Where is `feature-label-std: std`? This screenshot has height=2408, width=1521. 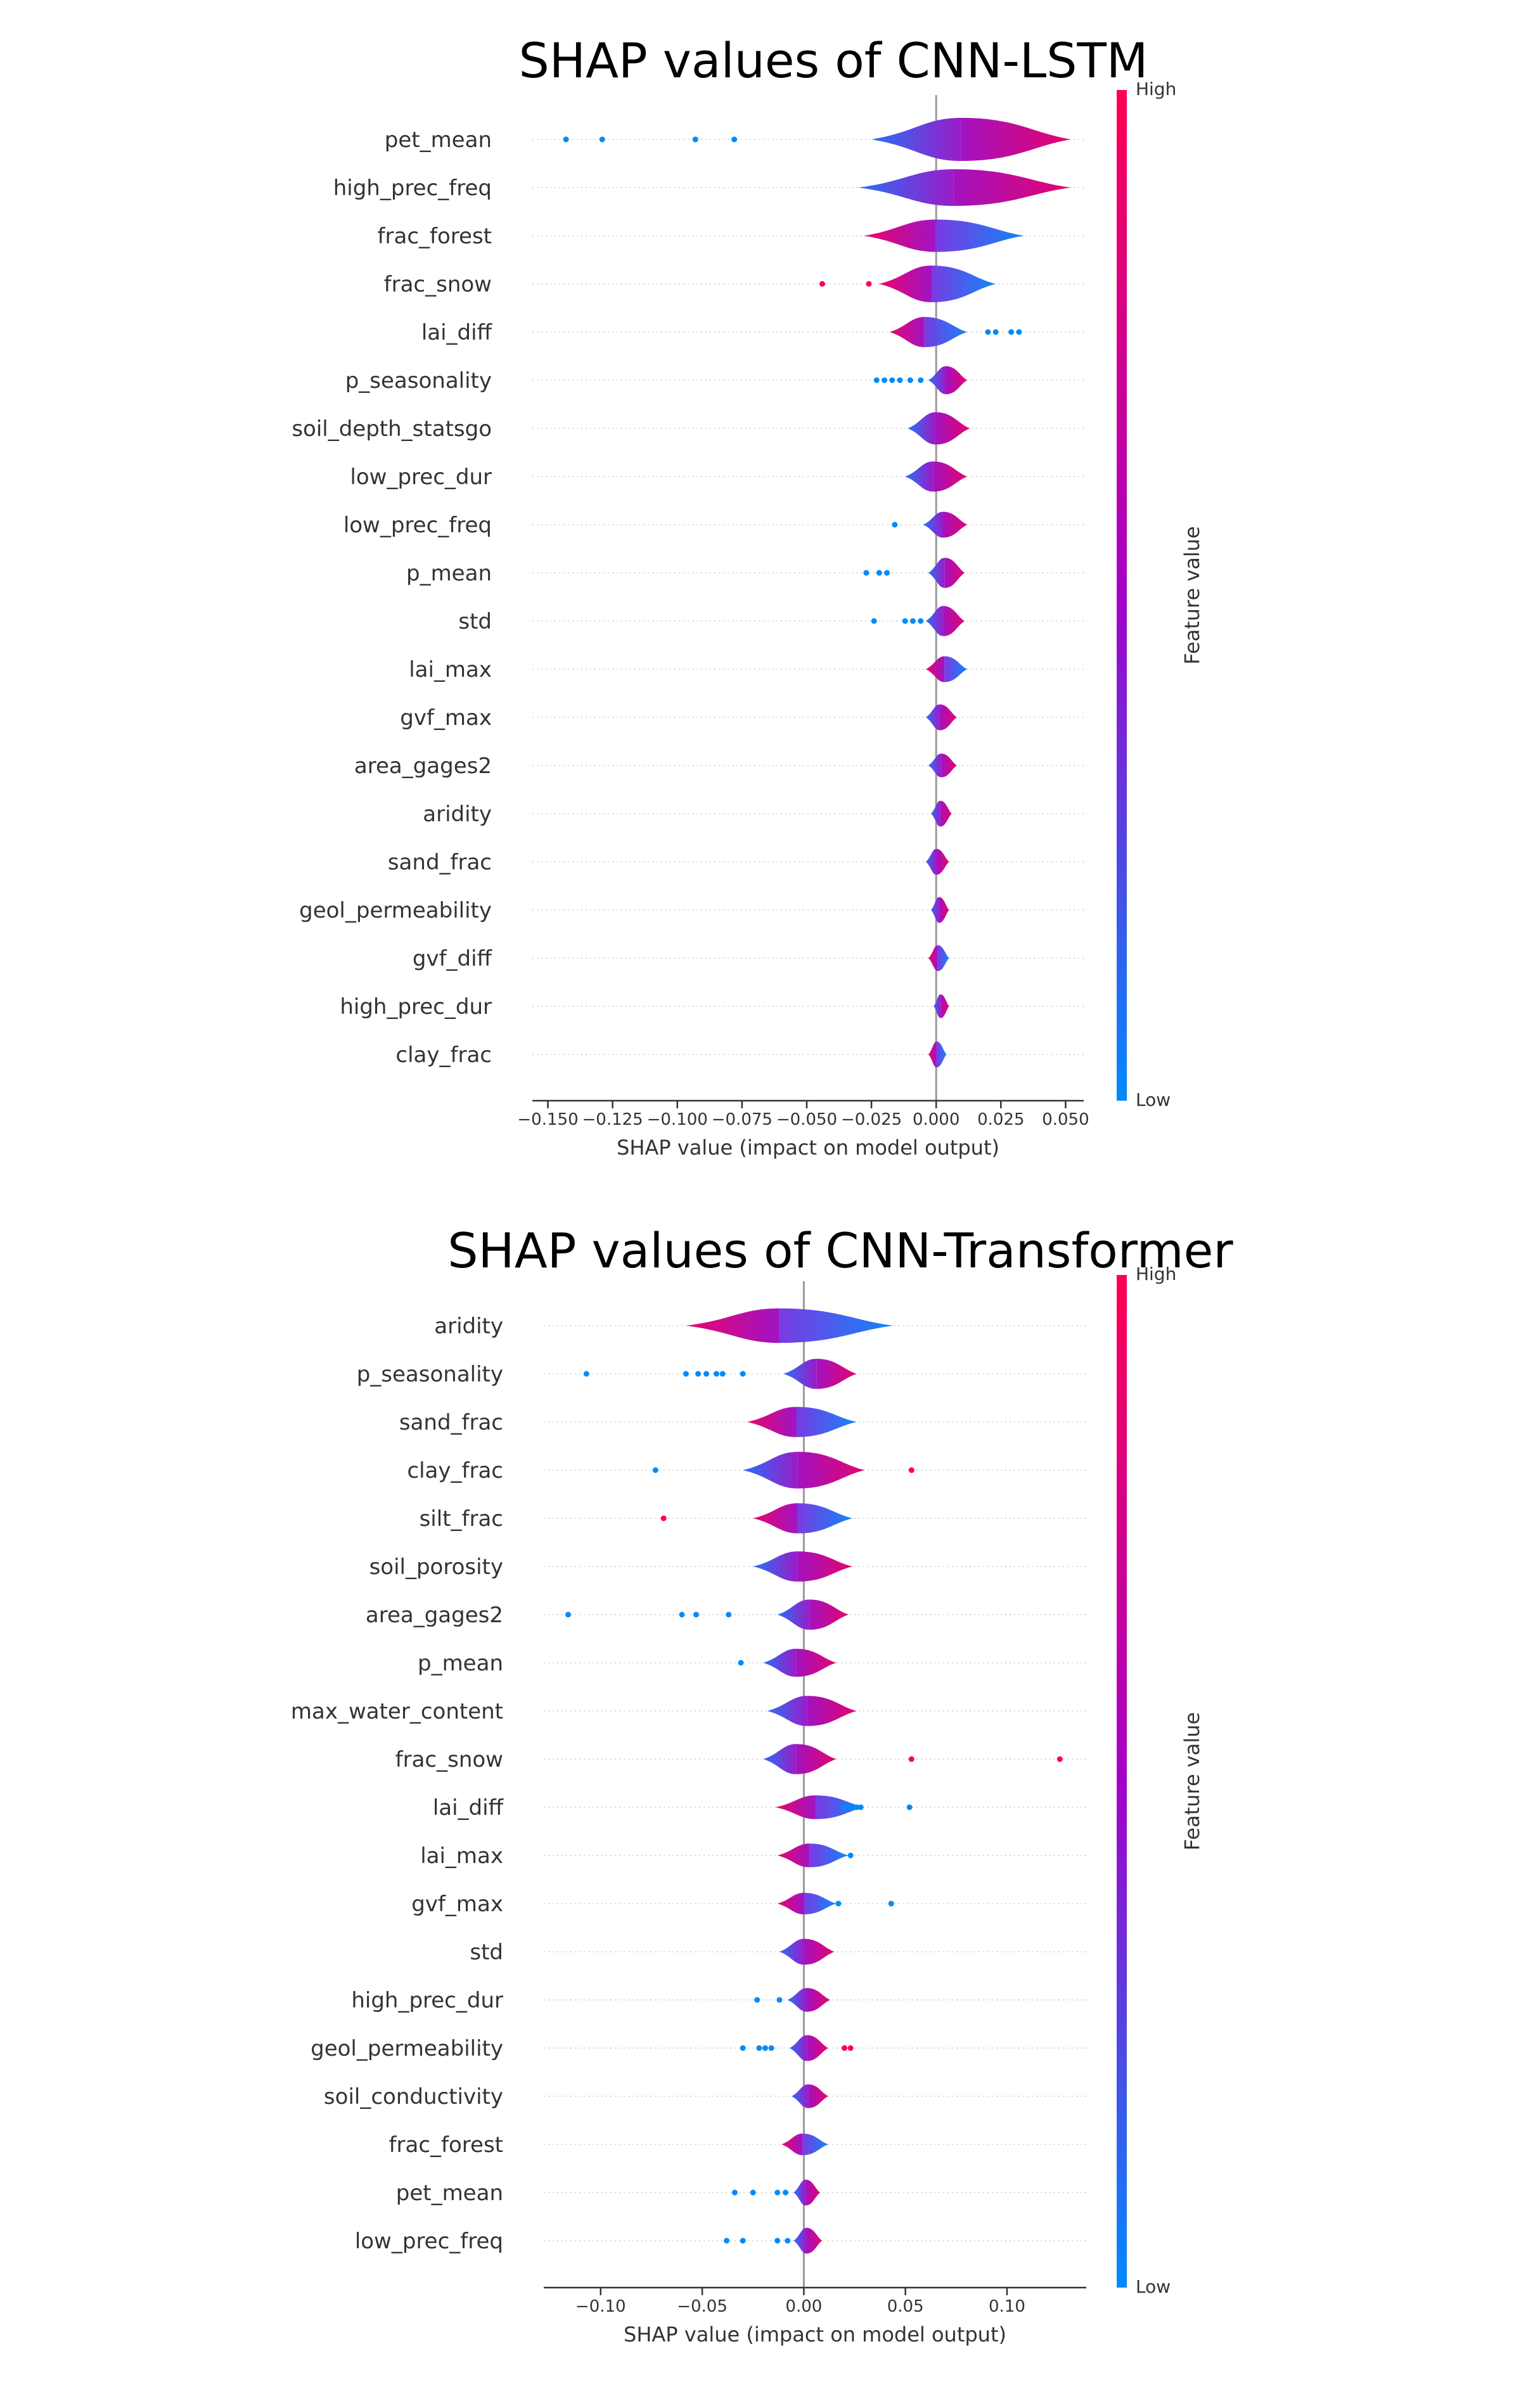 feature-label-std: std is located at coordinates (475, 621).